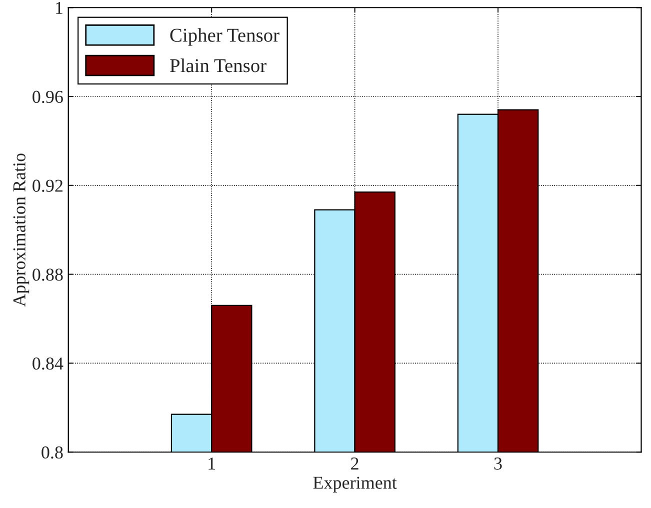 The image size is (651, 508). What do you see at coordinates (354, 464) in the screenshot?
I see `x-tick-label: 2` at bounding box center [354, 464].